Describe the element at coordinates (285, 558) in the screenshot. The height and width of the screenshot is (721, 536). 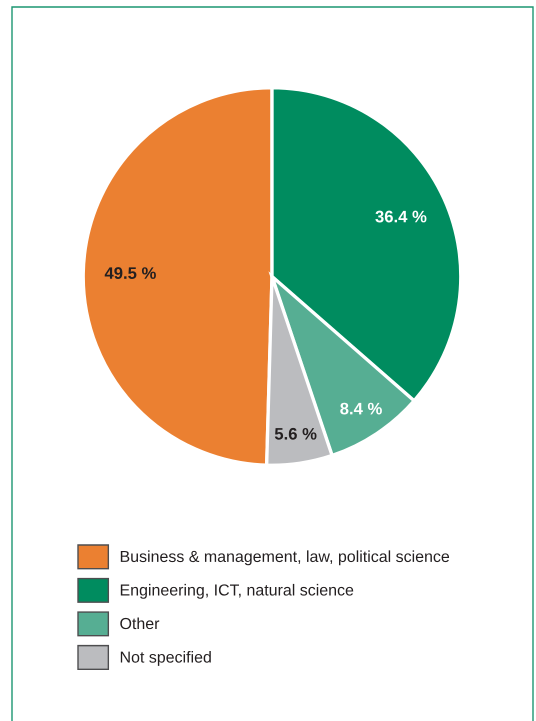
I see `legend-label: Business & management, law, political science` at that location.